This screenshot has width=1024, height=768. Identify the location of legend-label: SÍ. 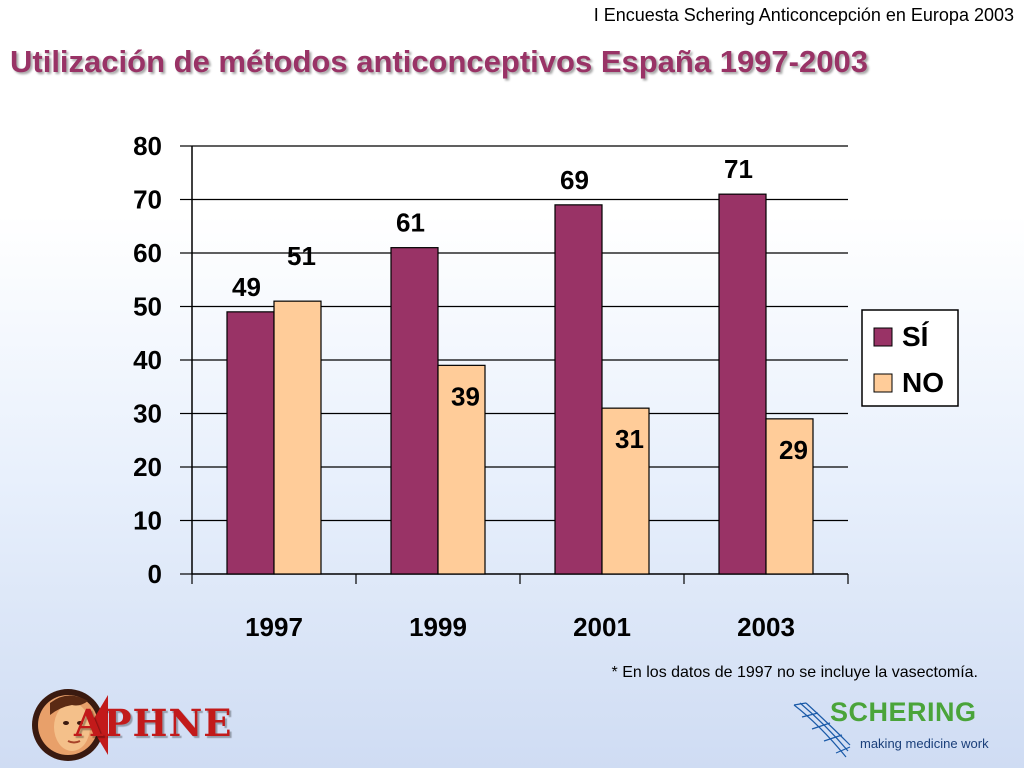
(916, 336).